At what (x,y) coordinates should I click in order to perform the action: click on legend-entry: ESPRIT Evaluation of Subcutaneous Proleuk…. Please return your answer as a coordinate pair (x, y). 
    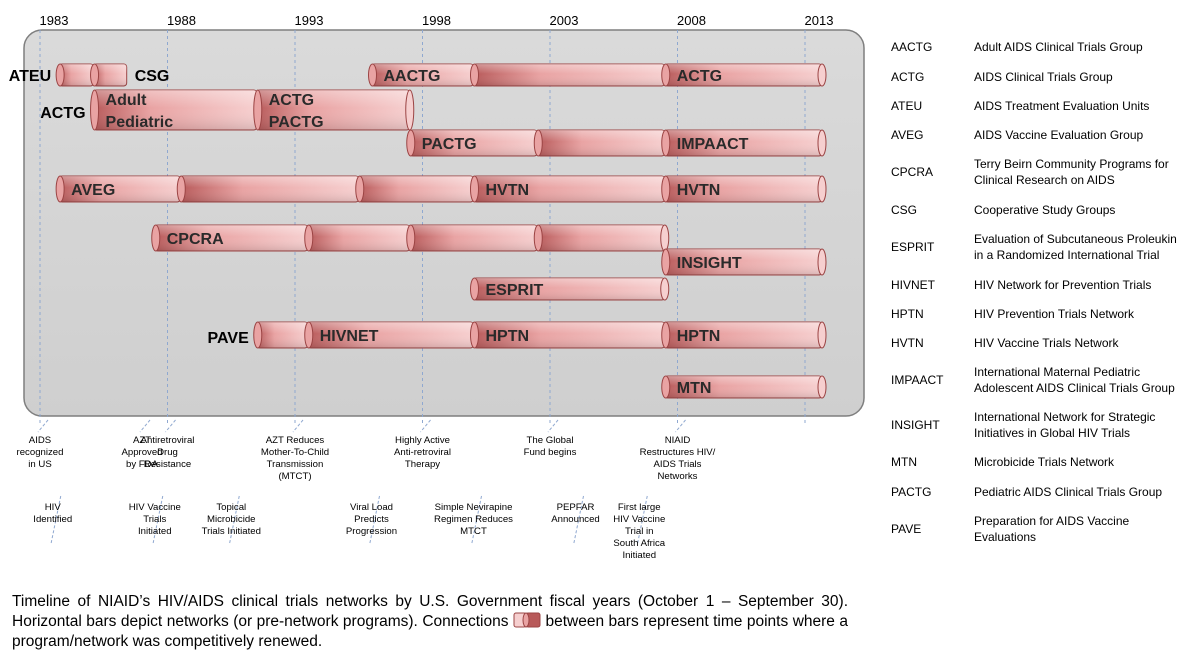
    Looking at the image, I should click on (1034, 247).